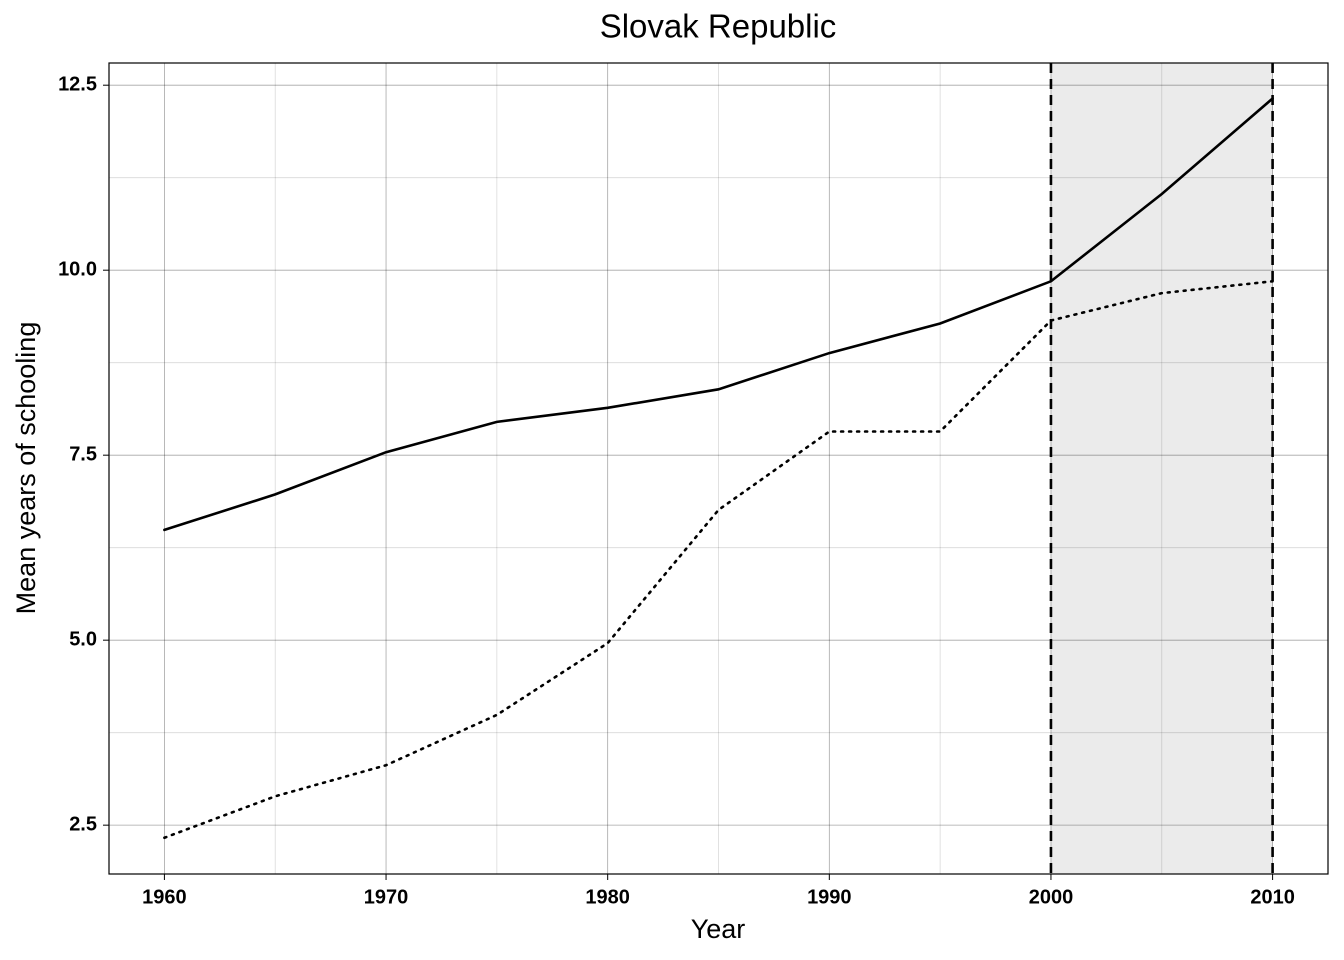  Describe the element at coordinates (1272, 897) in the screenshot. I see `x-tick-label: 2010` at that location.